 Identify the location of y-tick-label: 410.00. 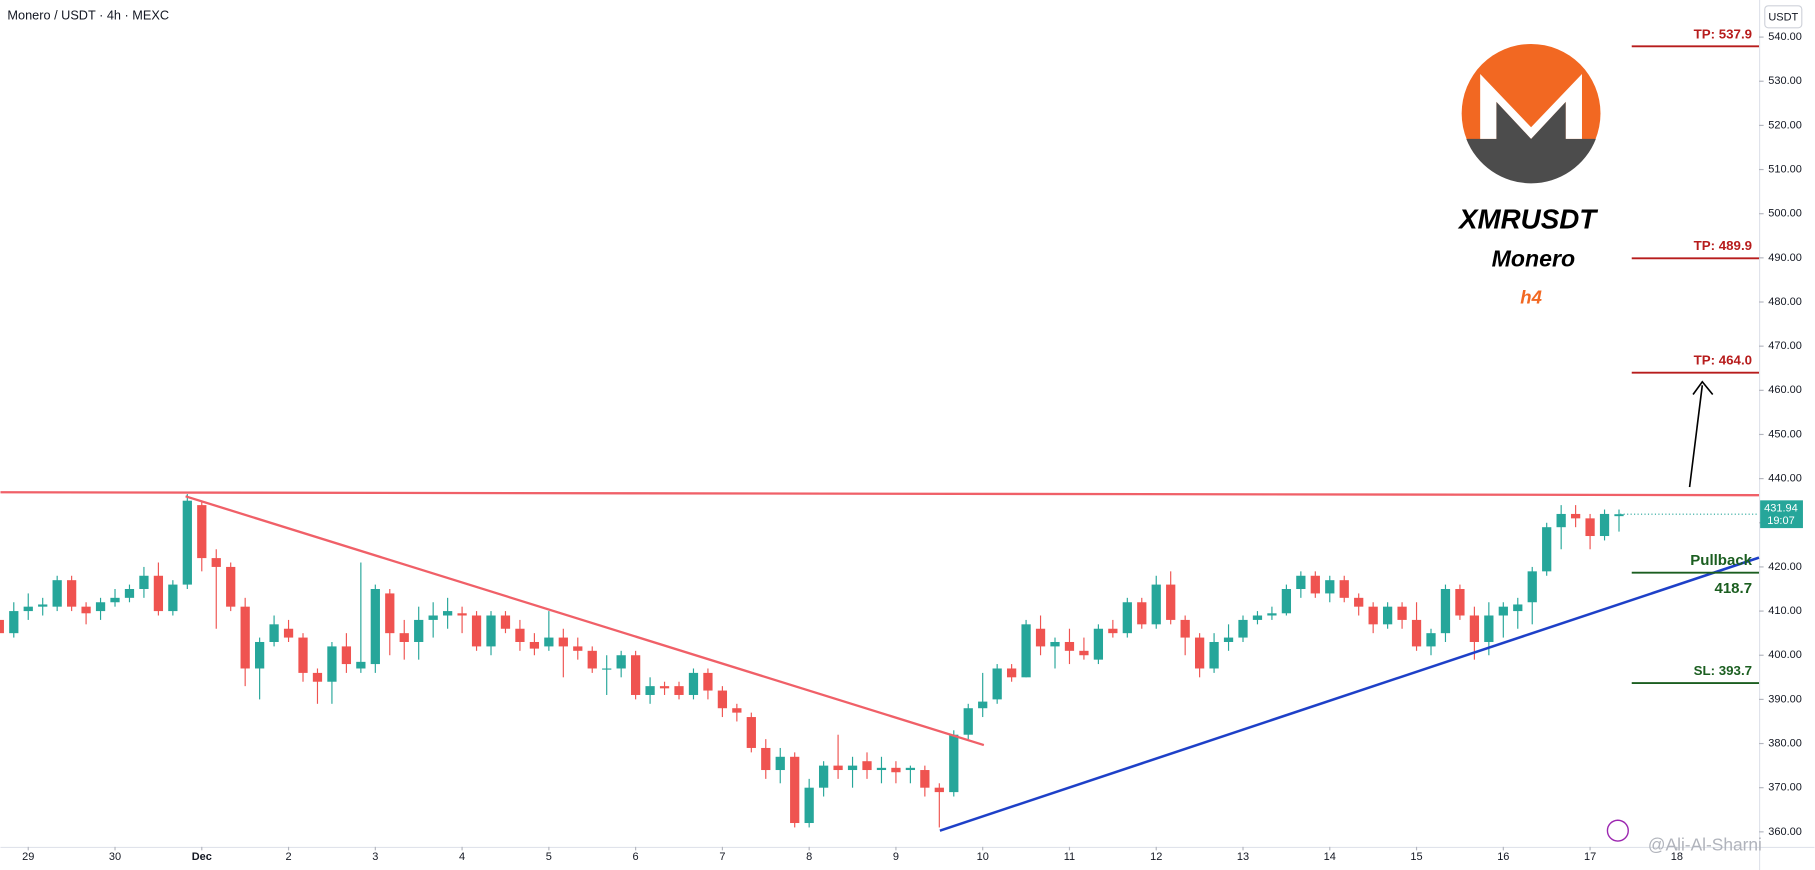
(1785, 611).